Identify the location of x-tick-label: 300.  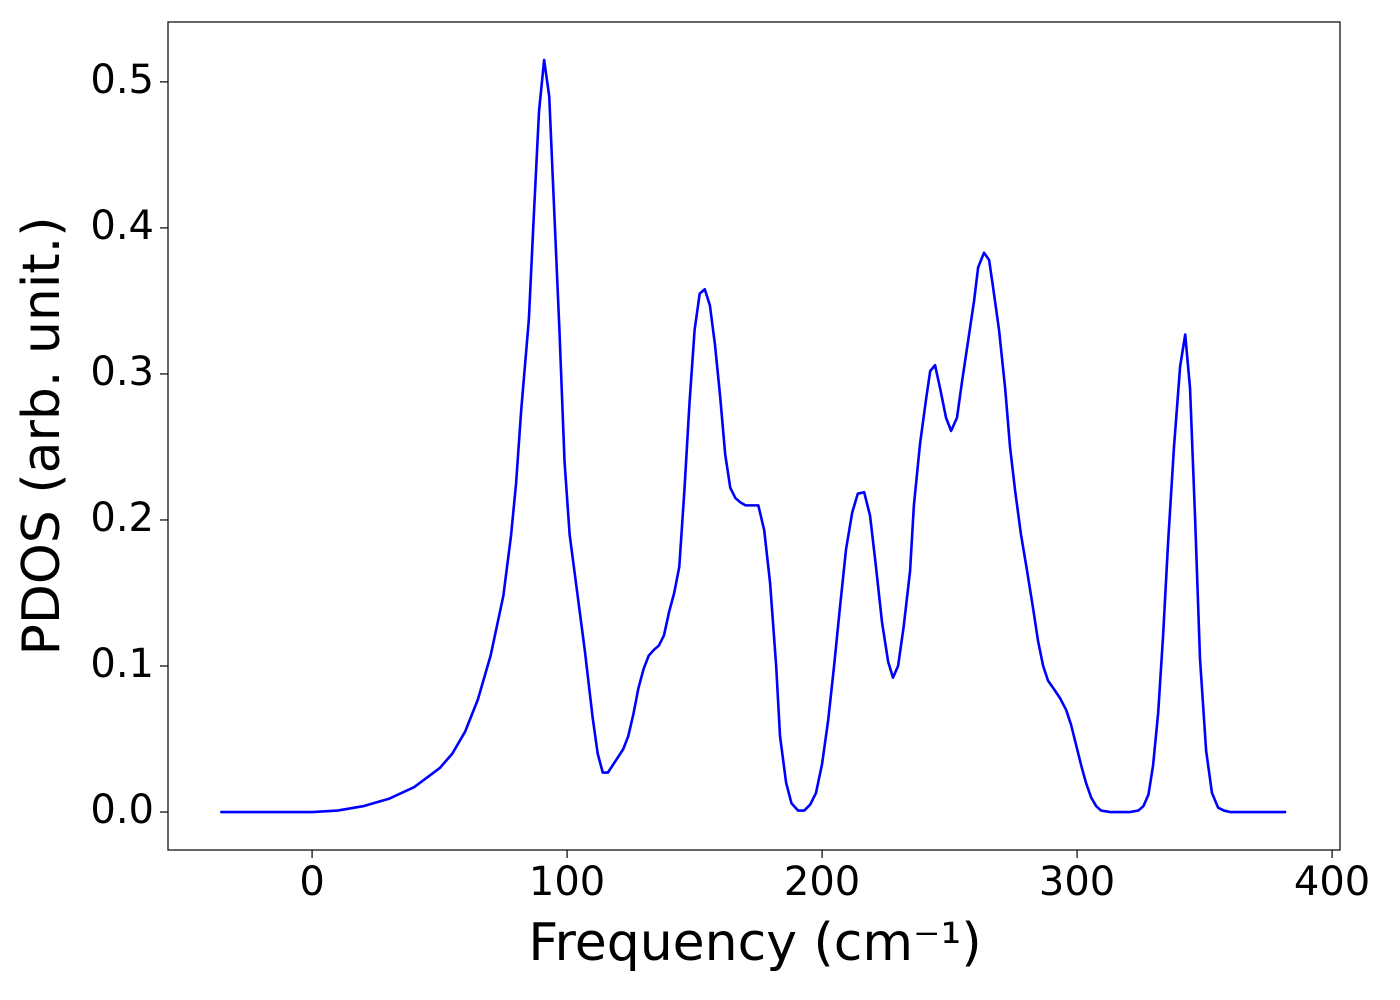
(1077, 882).